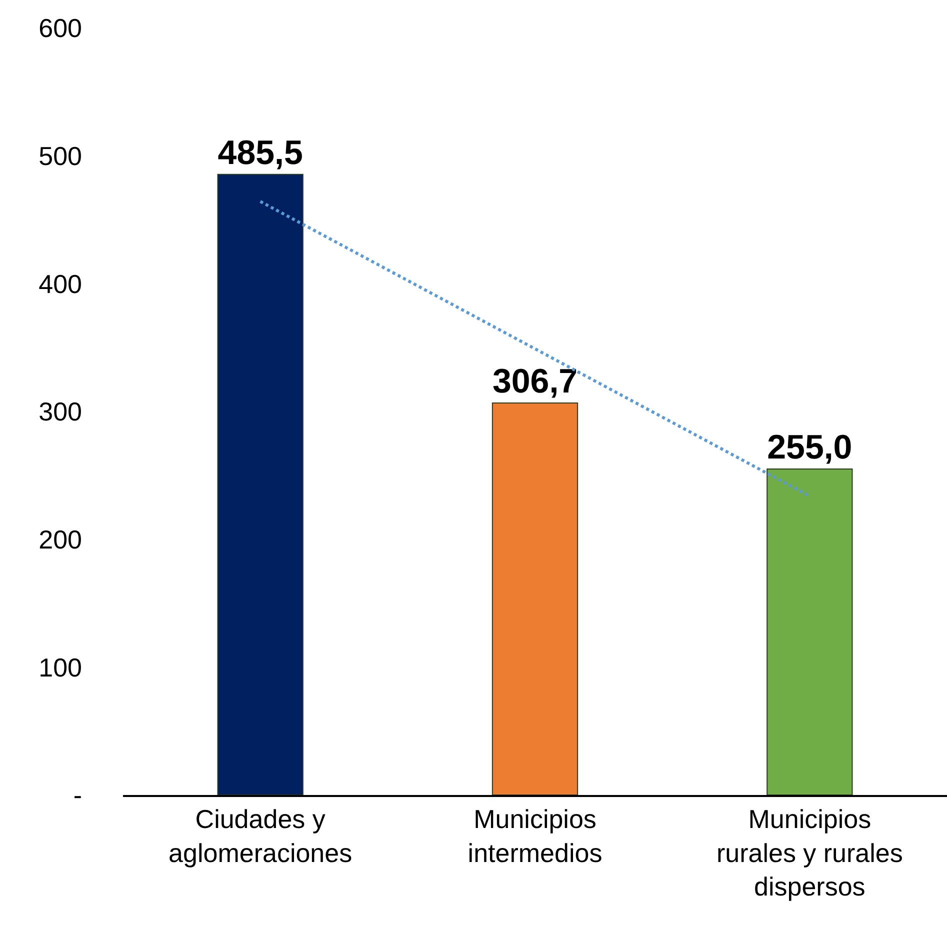 This screenshot has height=950, width=947. What do you see at coordinates (260, 836) in the screenshot?
I see `x-tick-label: Ciudades y aglomeraciones` at bounding box center [260, 836].